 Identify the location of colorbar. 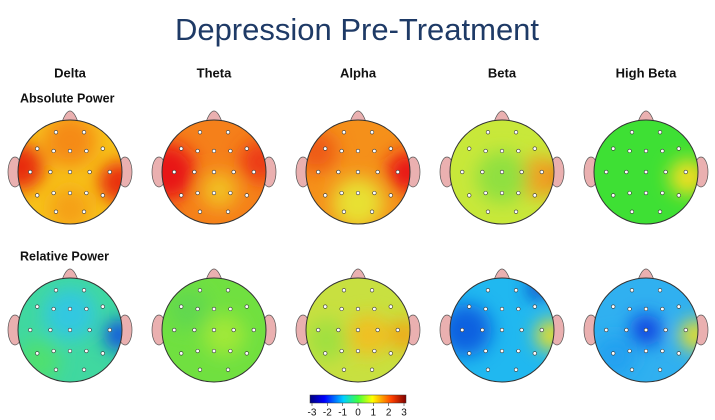
(358, 399).